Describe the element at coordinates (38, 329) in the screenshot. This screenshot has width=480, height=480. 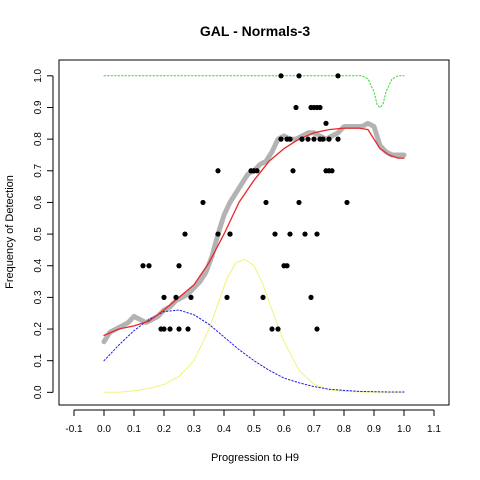
I see `y-tick-label: 0.2` at that location.